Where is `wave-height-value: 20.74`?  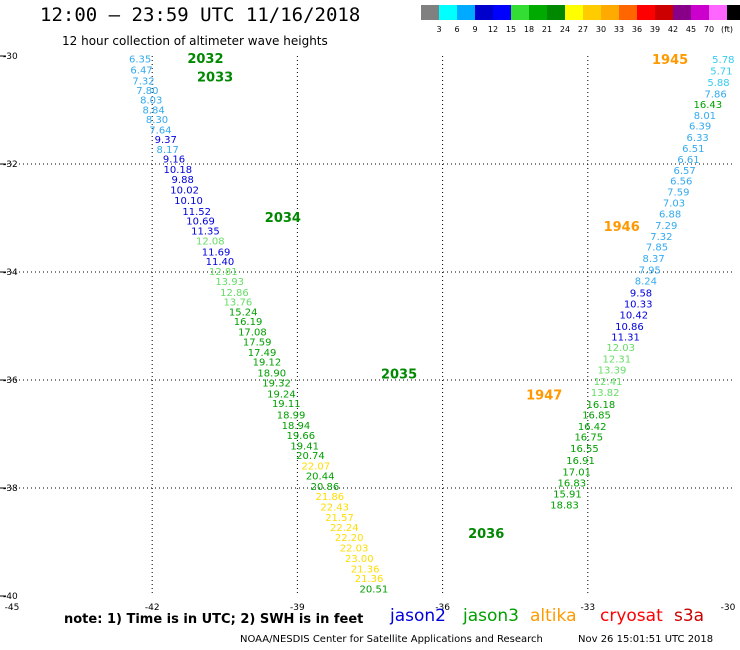
wave-height-value: 20.74 is located at coordinates (310, 456).